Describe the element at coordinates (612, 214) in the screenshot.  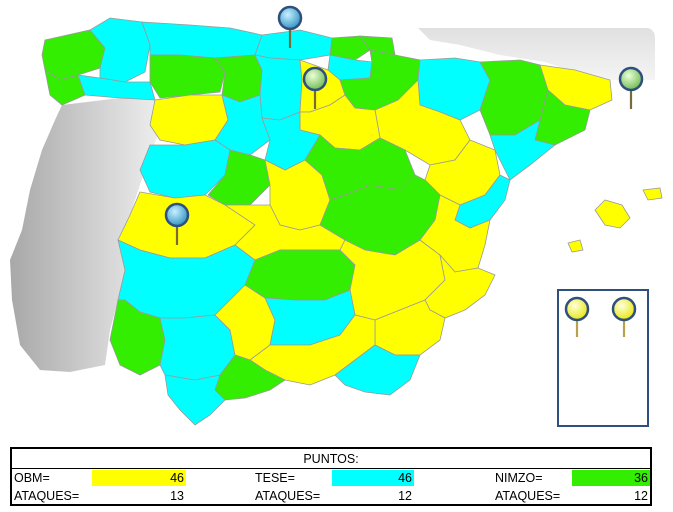
I see `province-mallorca` at that location.